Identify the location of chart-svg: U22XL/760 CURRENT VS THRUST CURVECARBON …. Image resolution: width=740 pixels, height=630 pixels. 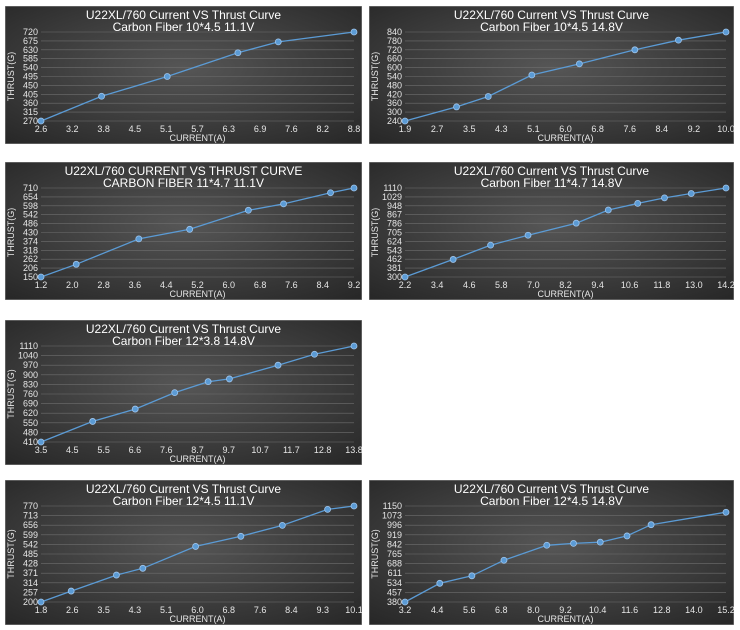
(183, 231).